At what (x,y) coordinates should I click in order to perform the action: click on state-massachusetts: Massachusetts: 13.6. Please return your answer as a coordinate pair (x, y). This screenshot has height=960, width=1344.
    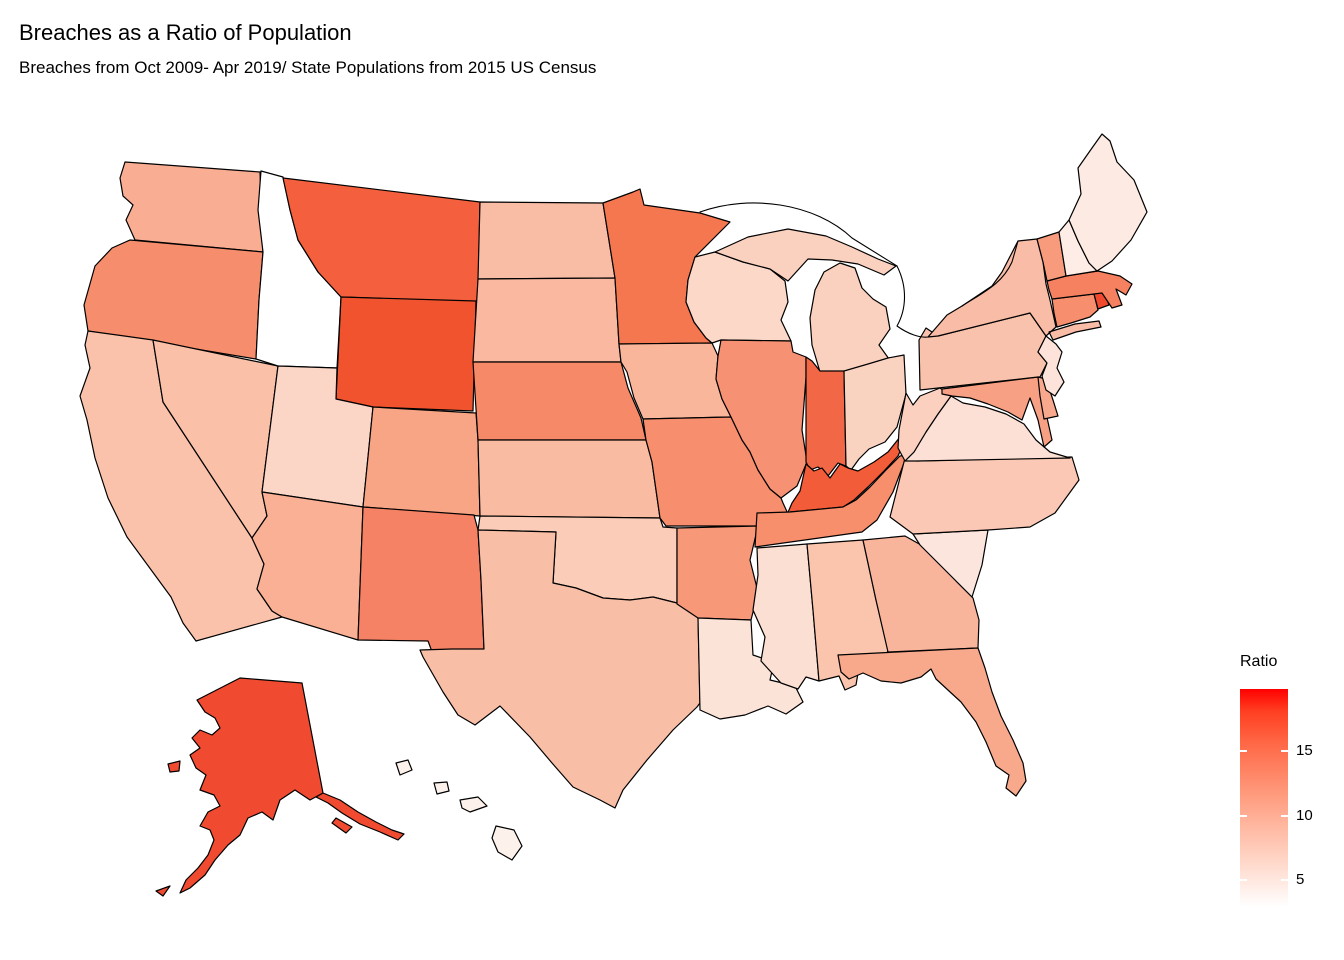
    Looking at the image, I should click on (1089, 289).